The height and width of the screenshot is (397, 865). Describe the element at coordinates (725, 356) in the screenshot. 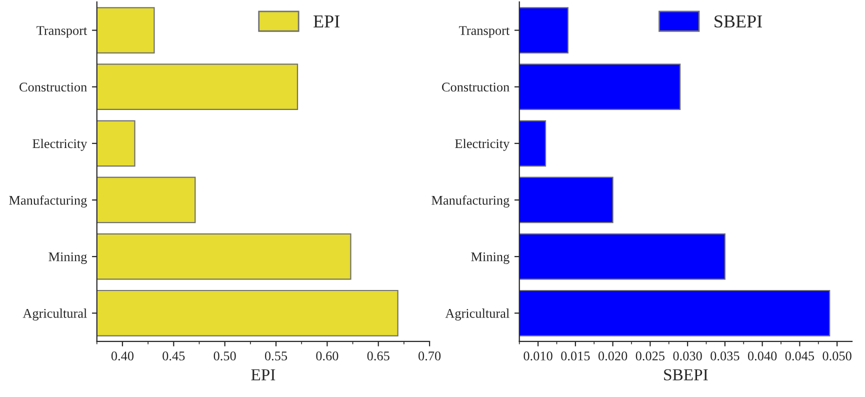

I see `x-tick-label: 0.035` at that location.